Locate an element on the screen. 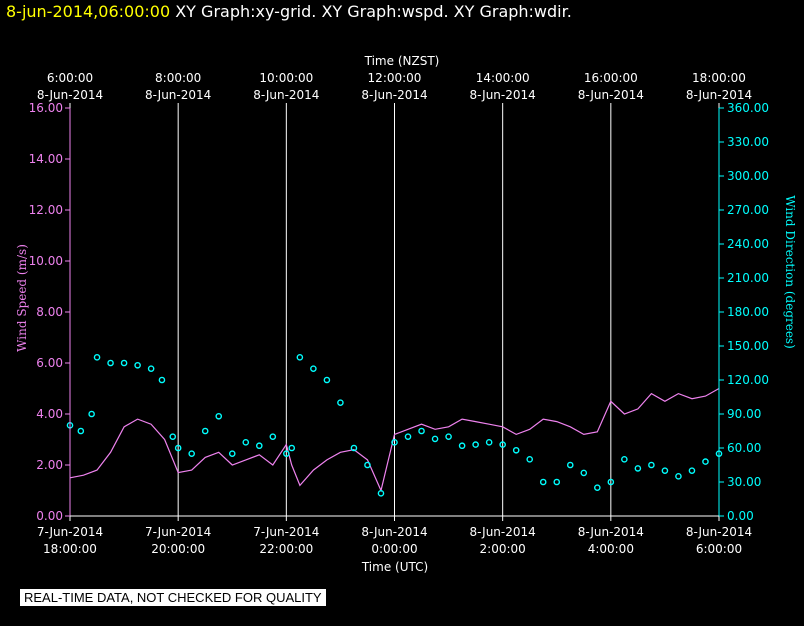 This screenshot has width=804, height=626. right-tick-label: 300.00 is located at coordinates (748, 176).